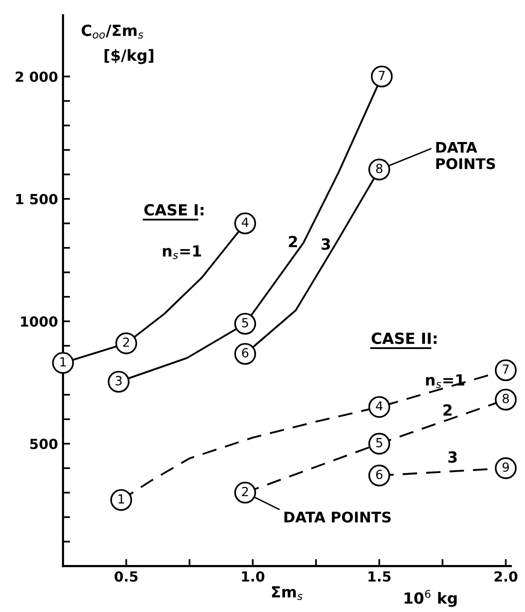  What do you see at coordinates (505, 467) in the screenshot?
I see `annotation: 9` at bounding box center [505, 467].